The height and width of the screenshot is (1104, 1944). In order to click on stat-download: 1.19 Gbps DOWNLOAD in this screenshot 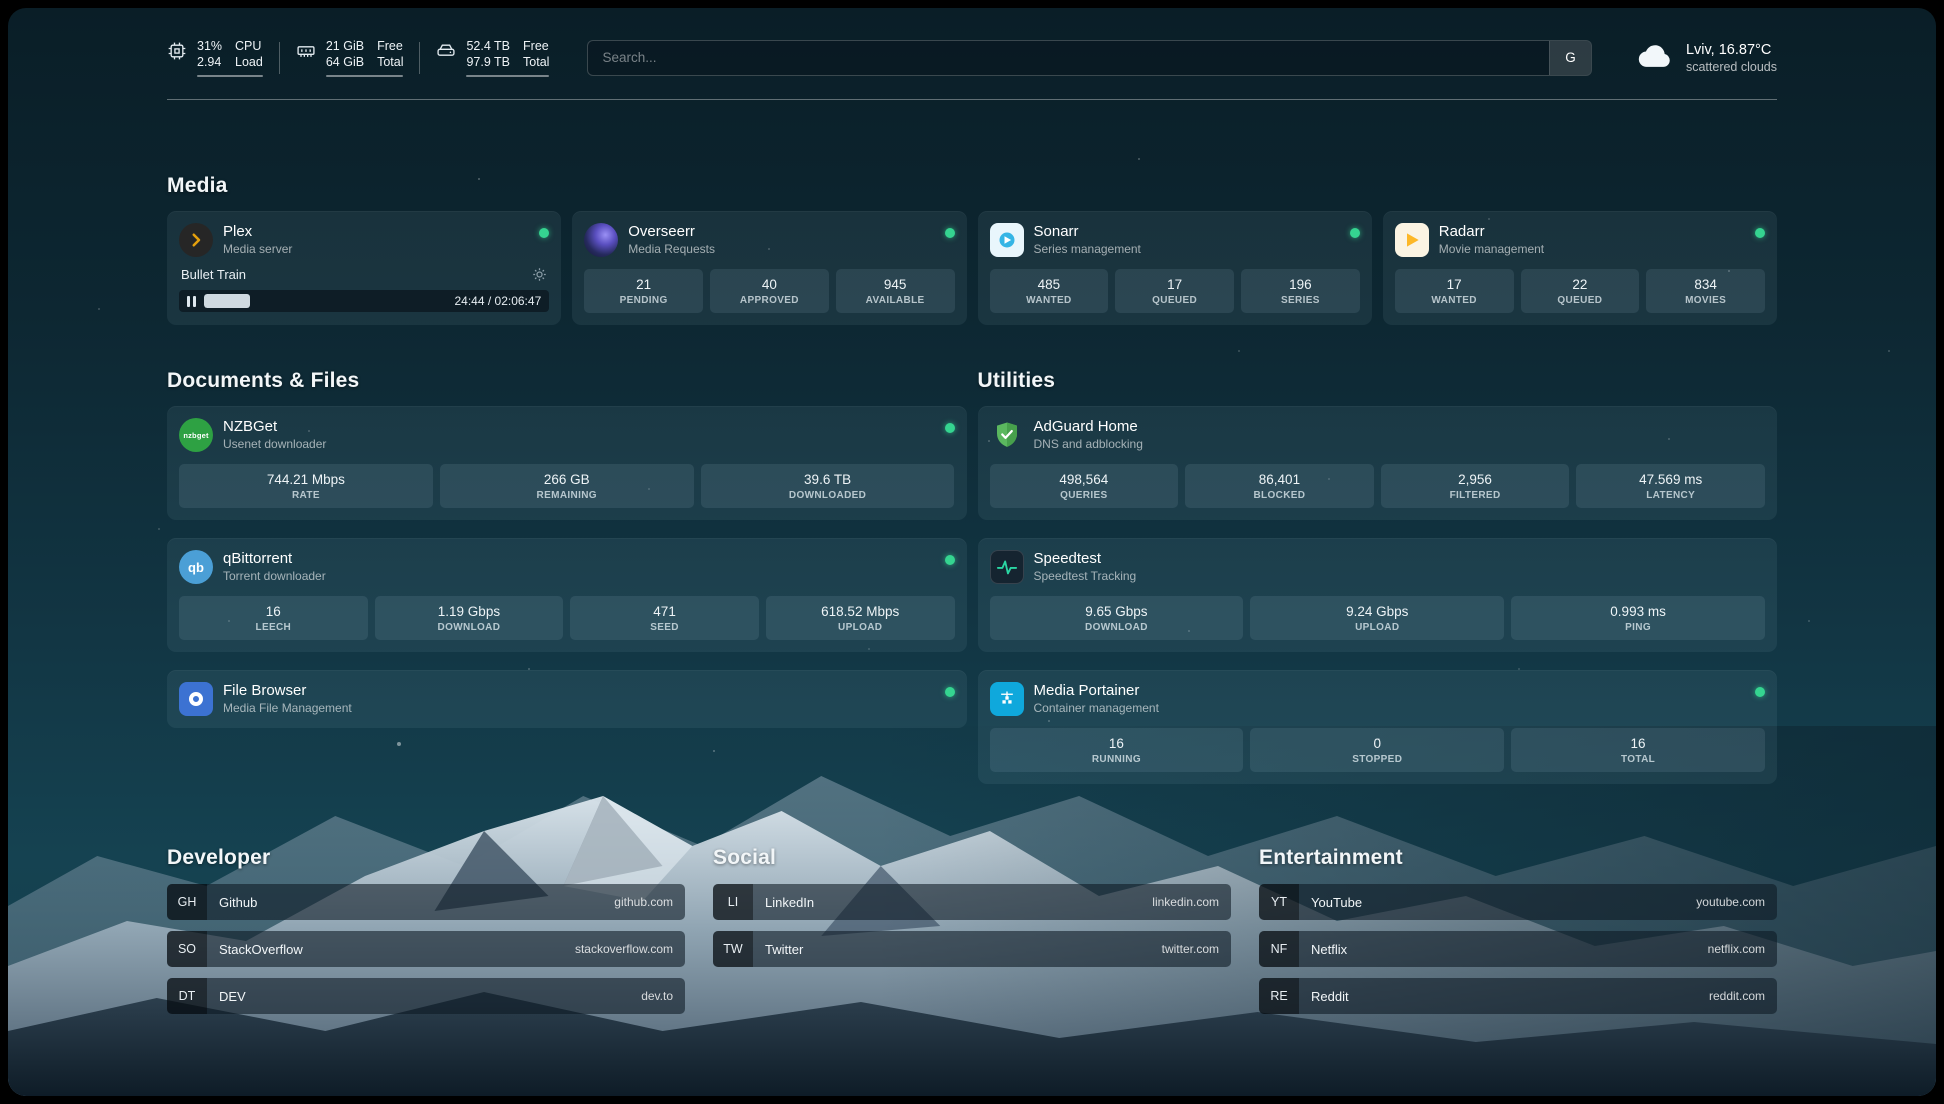, I will do `click(469, 618)`.